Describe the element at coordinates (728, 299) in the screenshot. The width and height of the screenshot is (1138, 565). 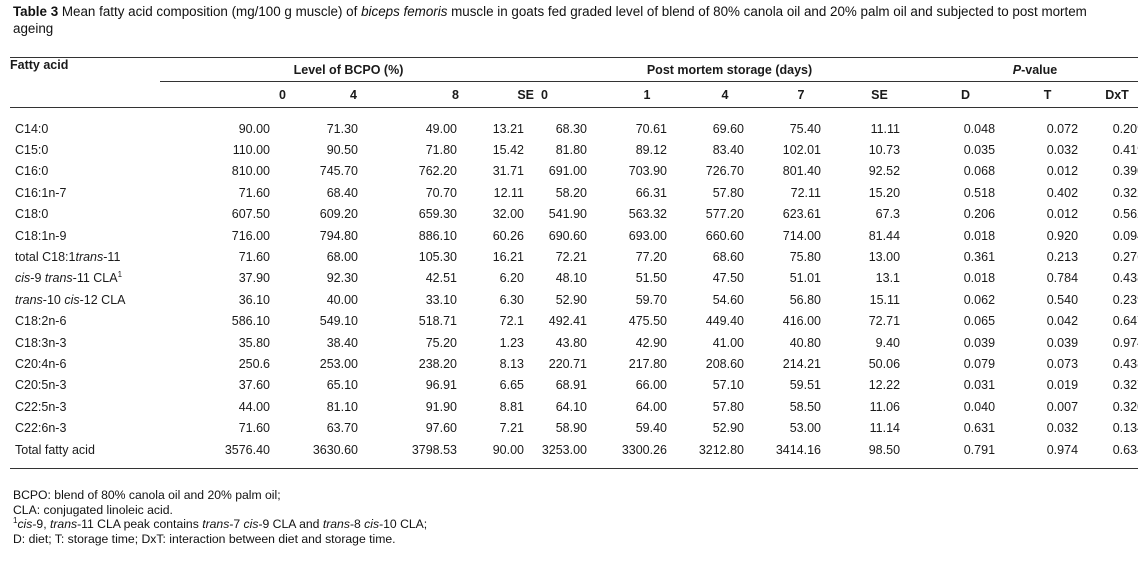
I see `table-cell: 54.60` at that location.